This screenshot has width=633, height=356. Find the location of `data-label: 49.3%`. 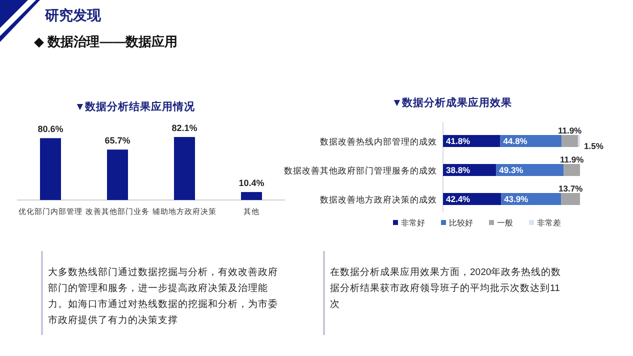

data-label: 49.3% is located at coordinates (511, 170).